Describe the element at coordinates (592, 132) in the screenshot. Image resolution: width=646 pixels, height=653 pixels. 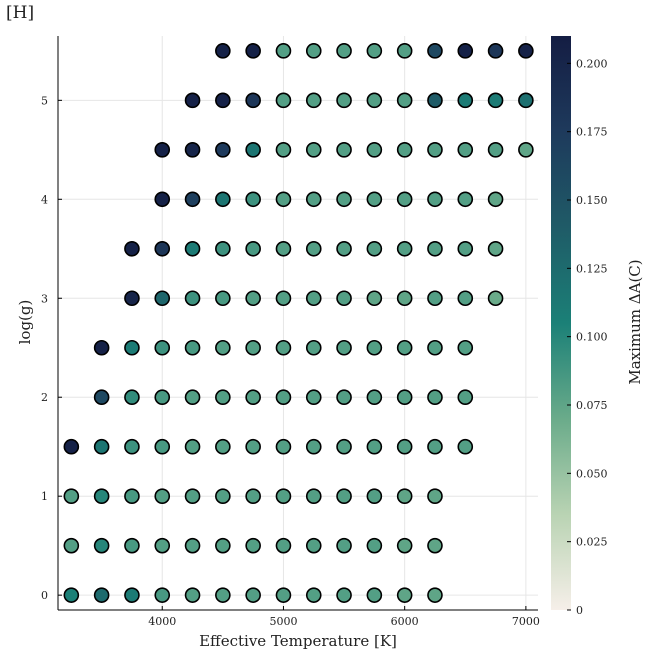
I see `colorbar-tick-label: 0.175` at that location.